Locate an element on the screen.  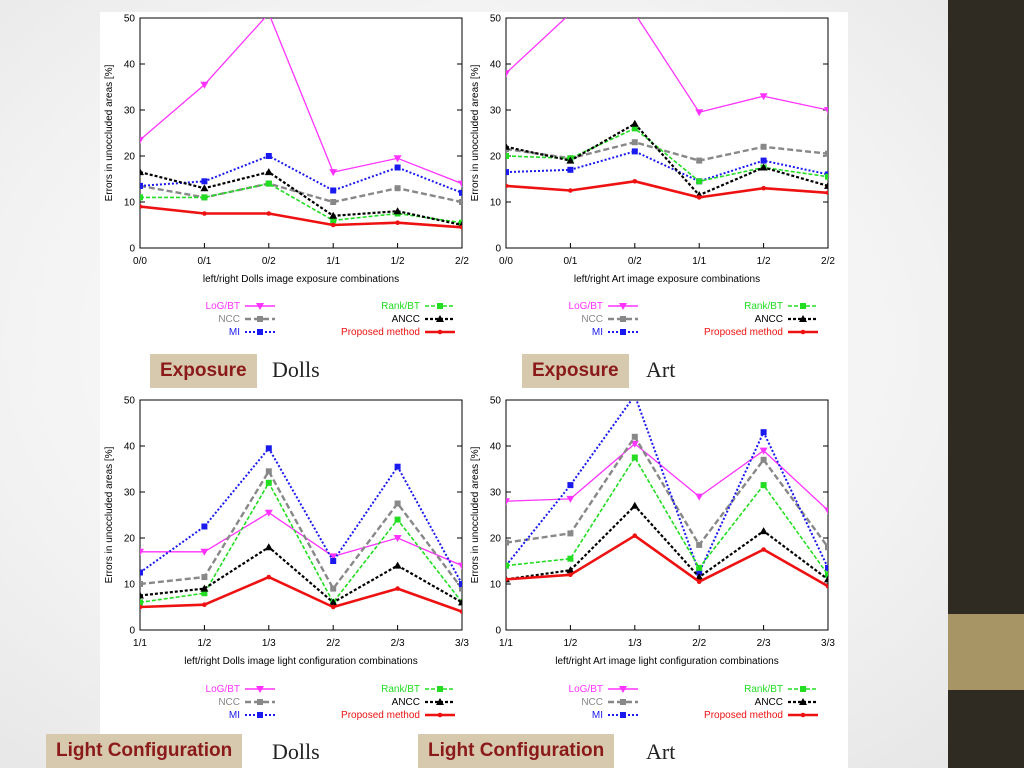
caption-dolls-top: Dolls is located at coordinates (296, 369).